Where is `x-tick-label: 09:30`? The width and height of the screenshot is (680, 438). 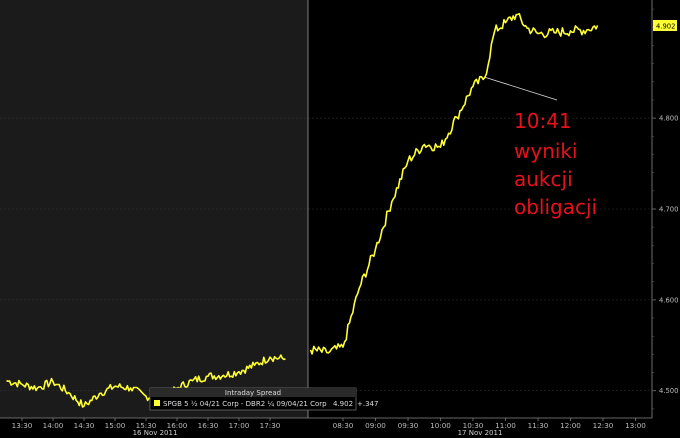
x-tick-label: 09:30 is located at coordinates (408, 425).